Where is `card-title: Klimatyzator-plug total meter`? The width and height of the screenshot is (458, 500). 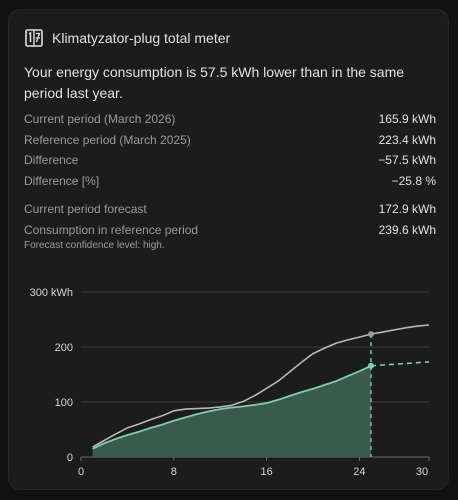
card-title: Klimatyzator-plug total meter is located at coordinates (141, 38).